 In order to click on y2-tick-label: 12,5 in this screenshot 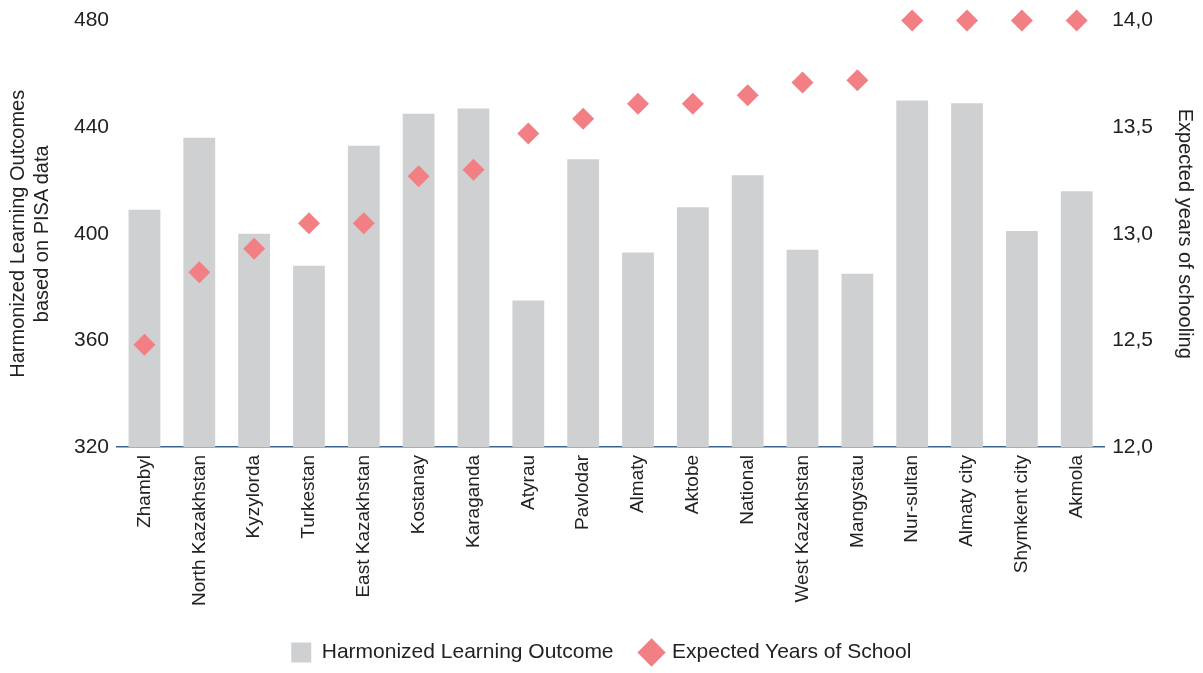, I will do `click(1132, 339)`.